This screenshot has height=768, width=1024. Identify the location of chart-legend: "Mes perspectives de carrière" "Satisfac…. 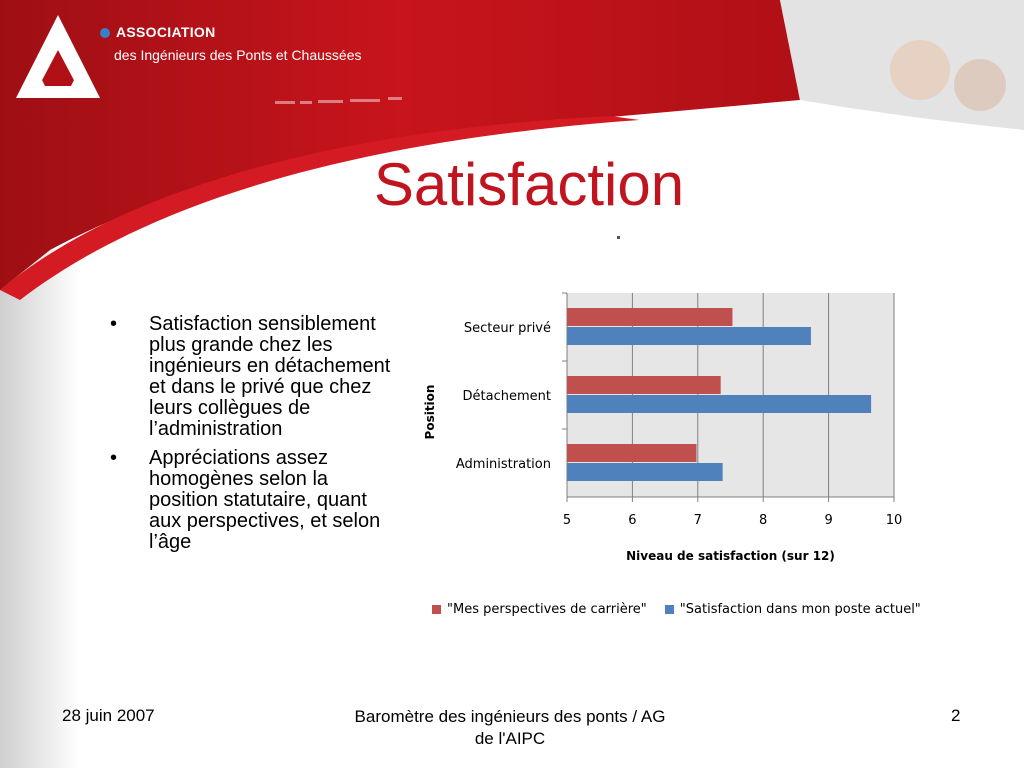
(676, 609).